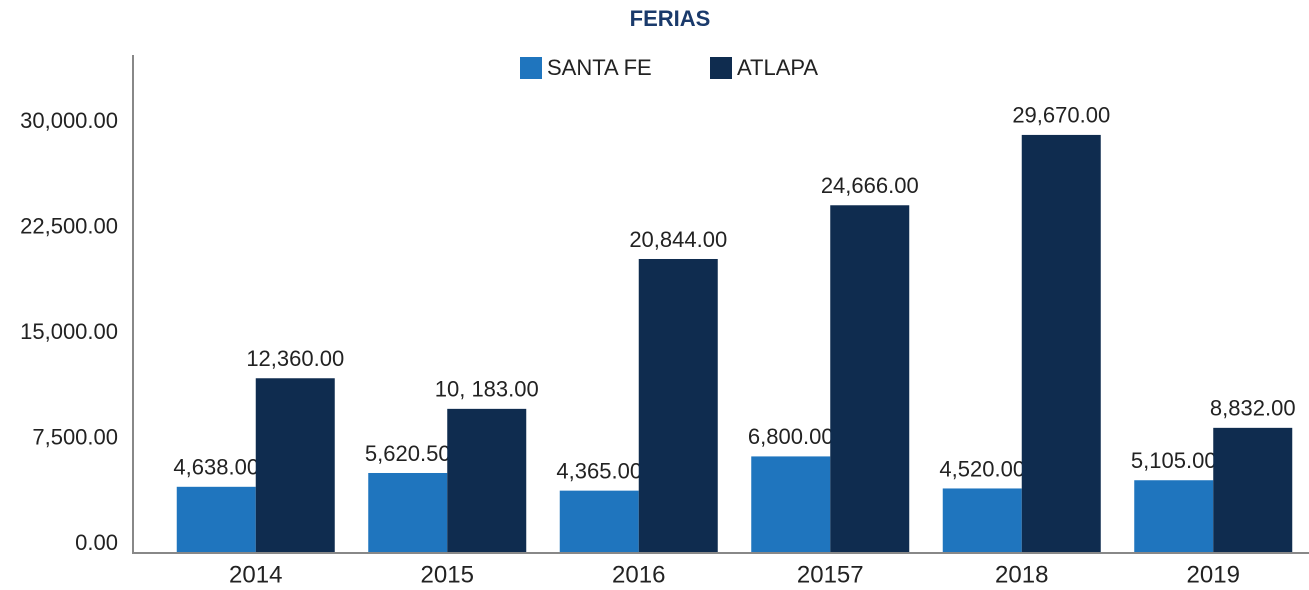 The height and width of the screenshot is (590, 1309). Describe the element at coordinates (670, 18) in the screenshot. I see `chart-title: FERIAS` at that location.